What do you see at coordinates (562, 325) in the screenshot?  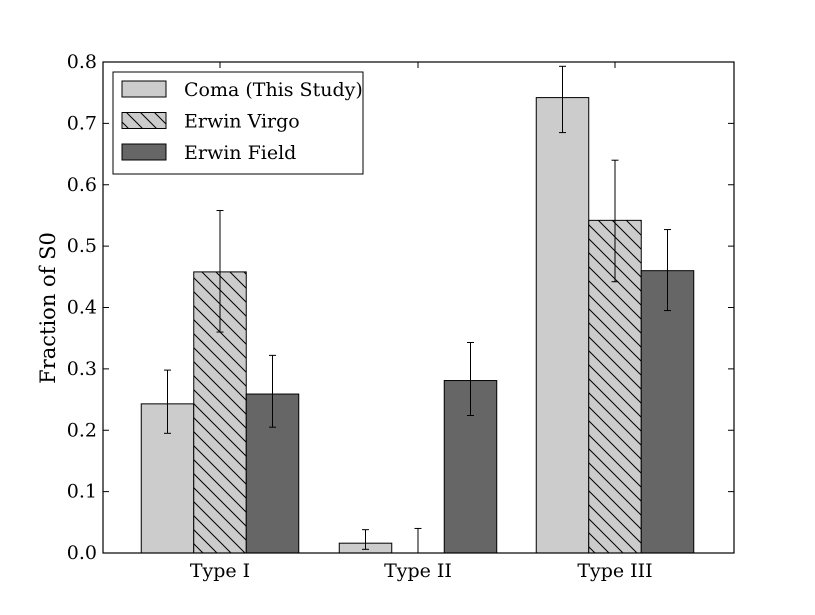 I see `bar-coma-this-study` at bounding box center [562, 325].